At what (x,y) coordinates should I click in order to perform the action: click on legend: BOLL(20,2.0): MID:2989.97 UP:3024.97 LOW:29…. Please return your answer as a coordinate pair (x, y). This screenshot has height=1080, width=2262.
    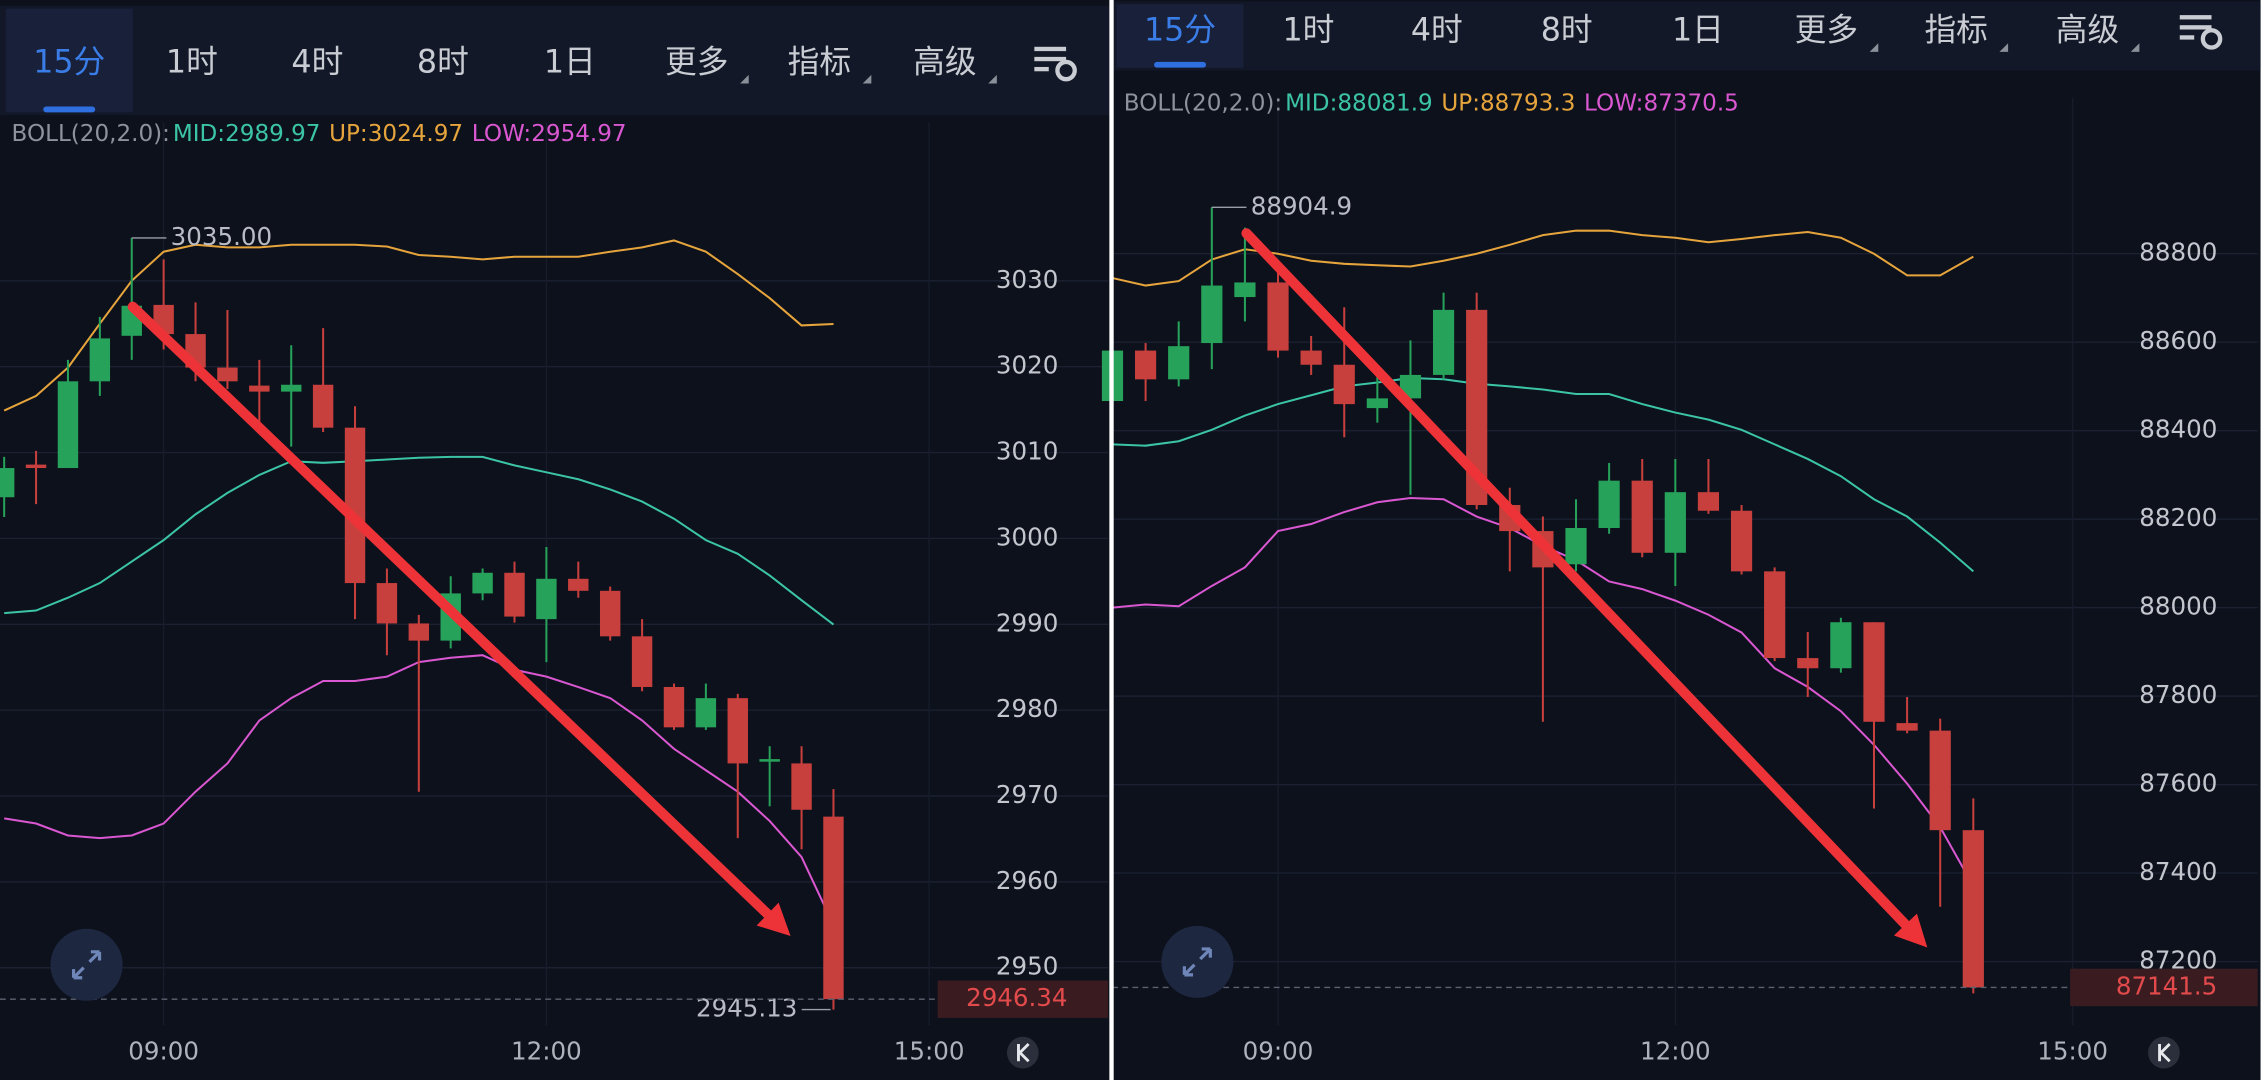
    Looking at the image, I should click on (319, 133).